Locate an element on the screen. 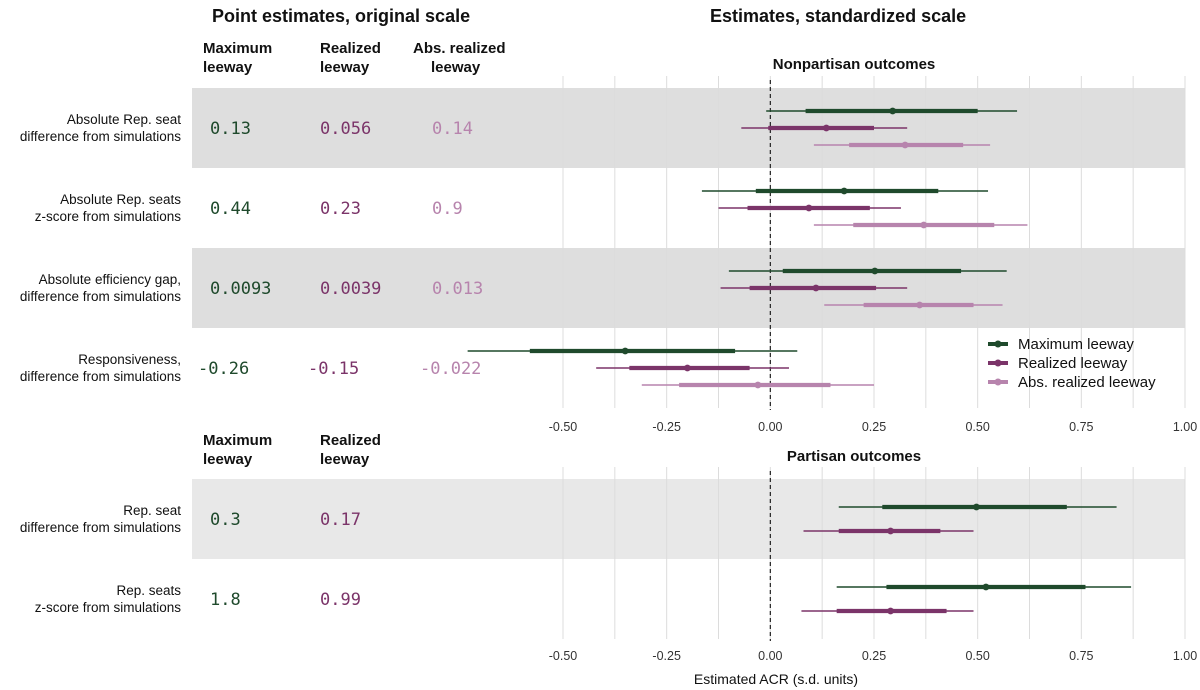 The width and height of the screenshot is (1200, 690). point-estimate-value: 0.056 is located at coordinates (345, 129).